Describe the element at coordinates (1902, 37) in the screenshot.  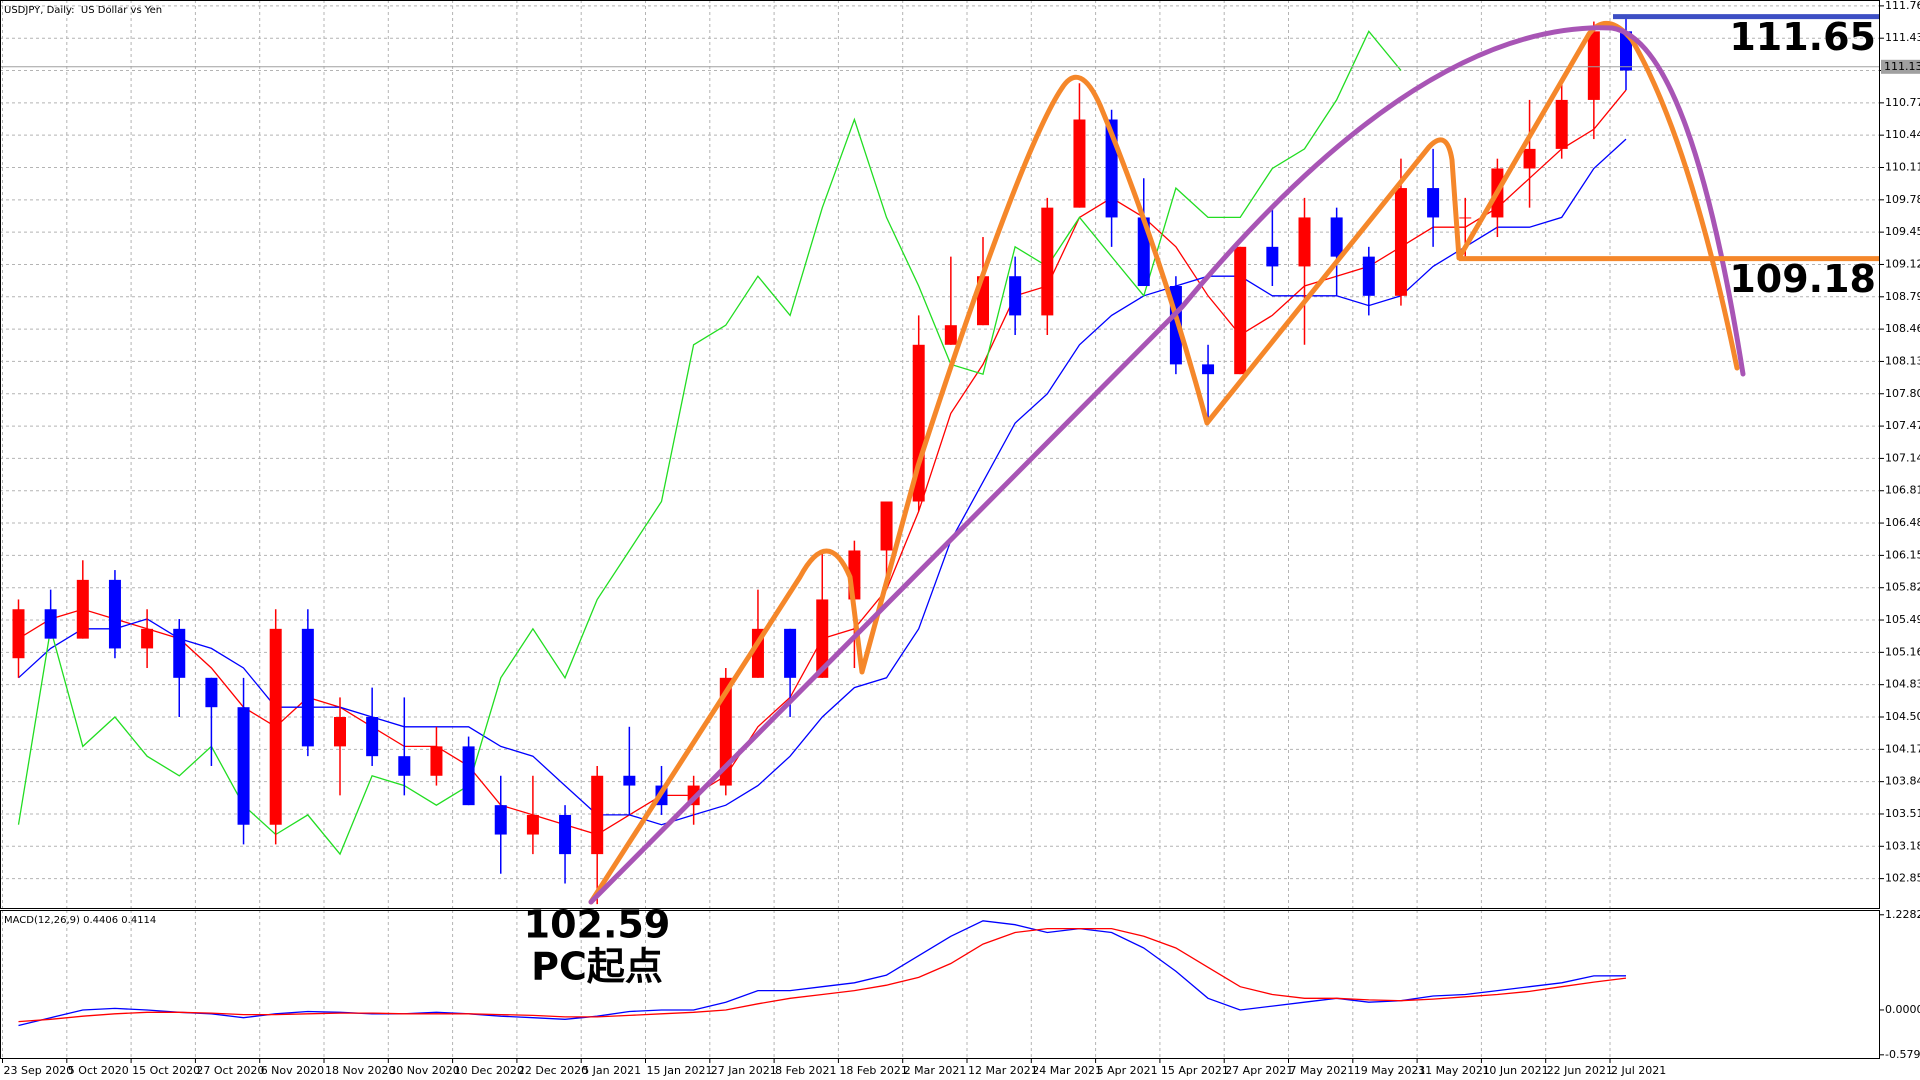
I see `y-tick-label: 111.430` at that location.